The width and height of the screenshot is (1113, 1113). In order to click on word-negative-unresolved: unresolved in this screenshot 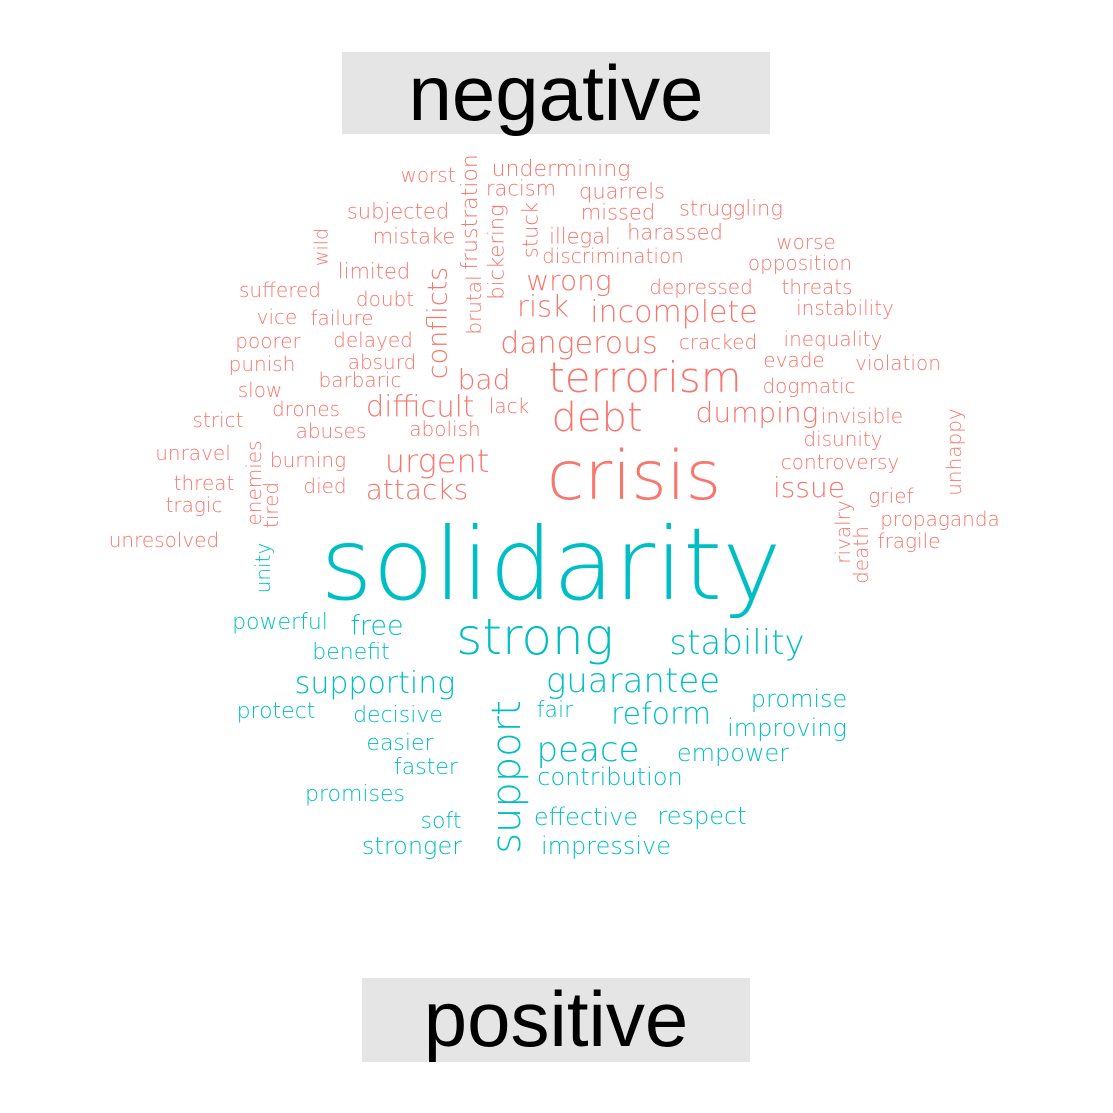, I will do `click(164, 540)`.